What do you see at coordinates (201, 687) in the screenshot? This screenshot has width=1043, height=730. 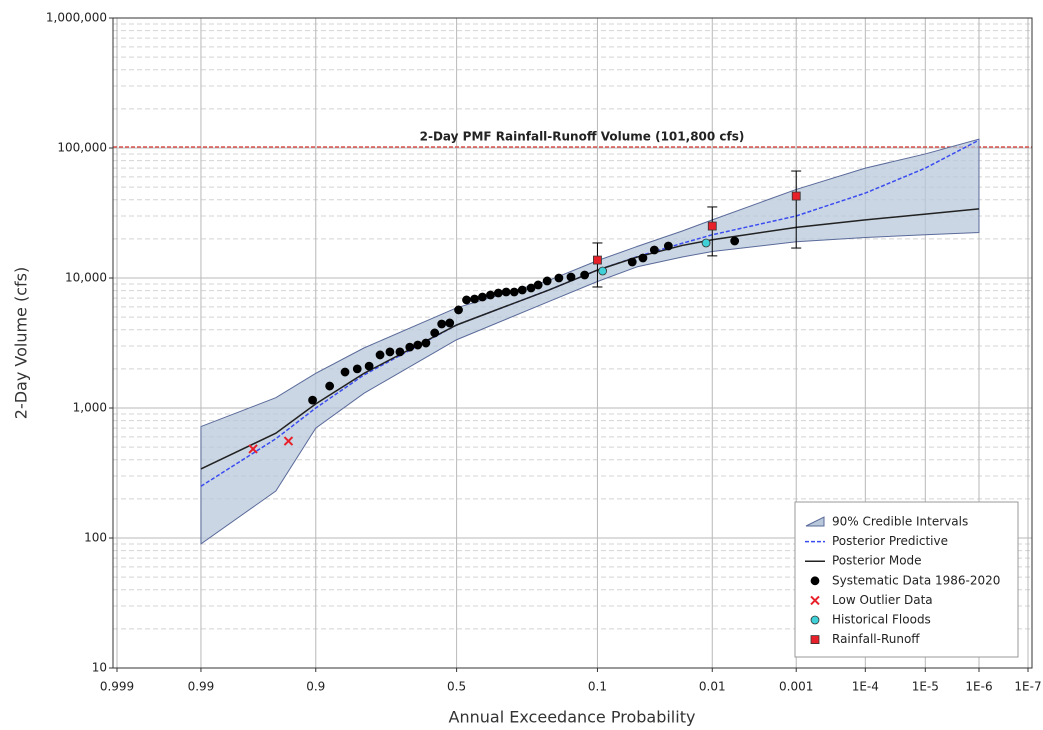 I see `x-tick-label: 0.99` at bounding box center [201, 687].